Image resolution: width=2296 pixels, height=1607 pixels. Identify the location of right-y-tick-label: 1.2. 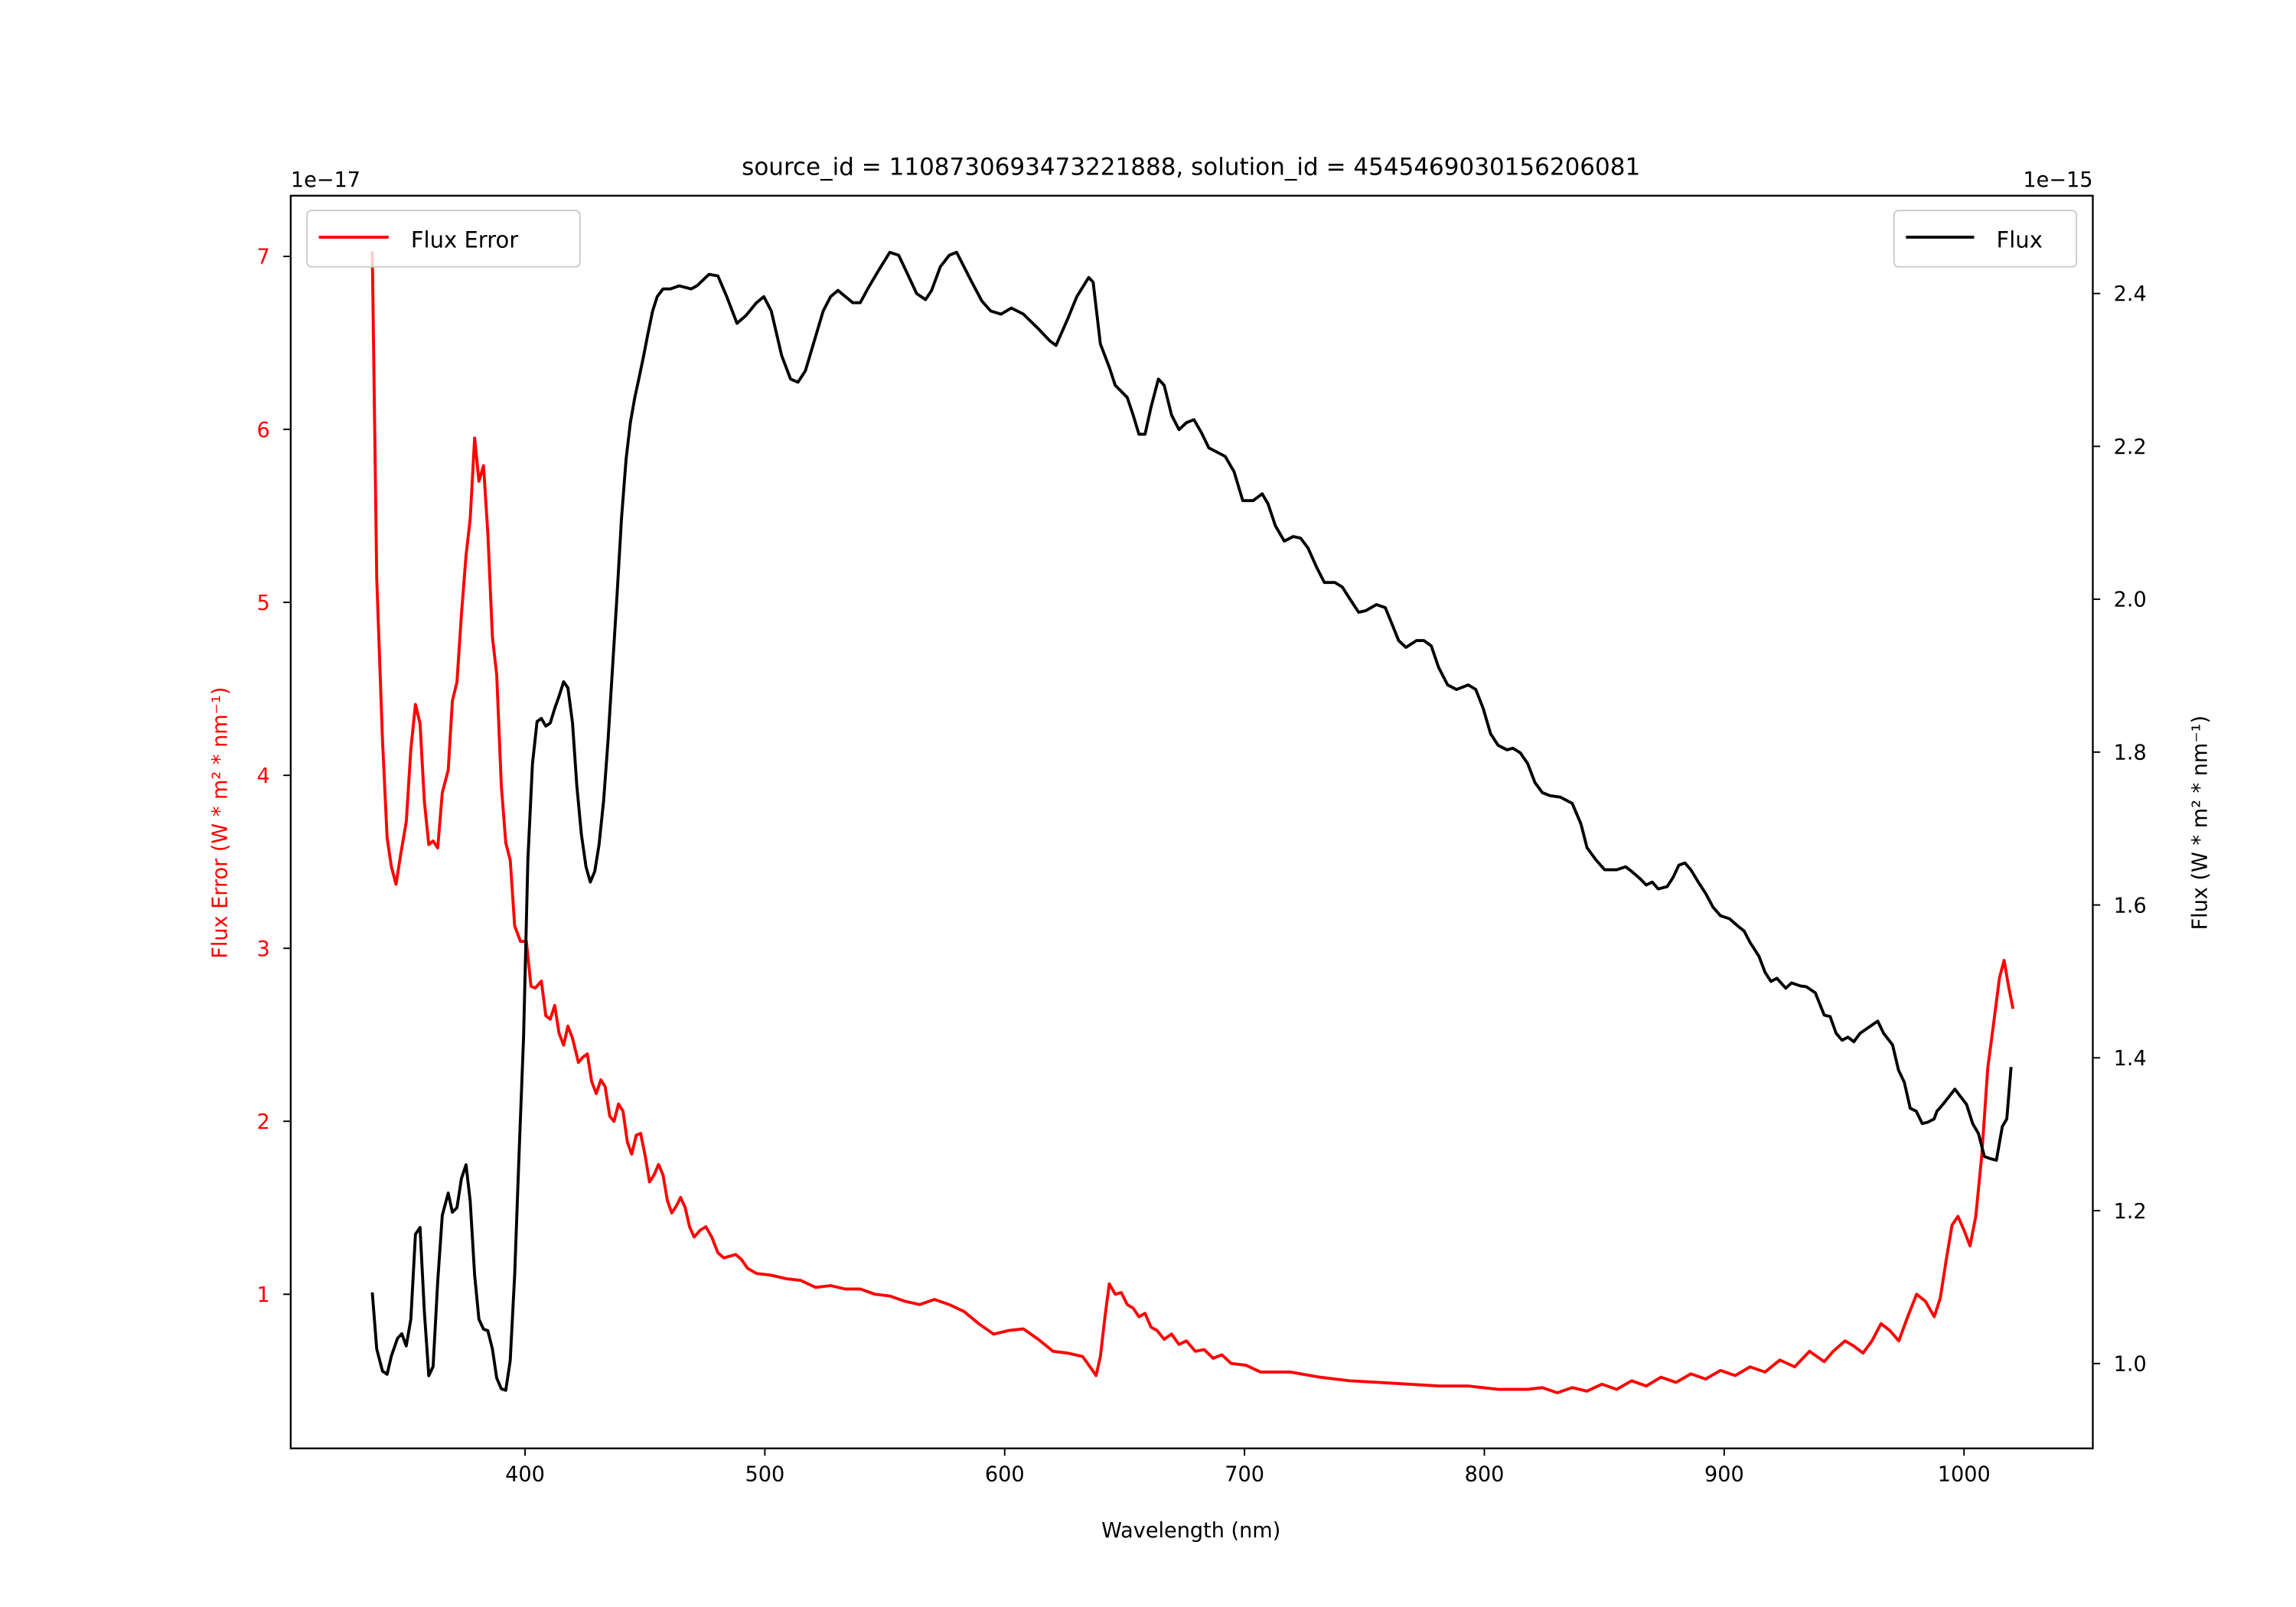
(2130, 1212).